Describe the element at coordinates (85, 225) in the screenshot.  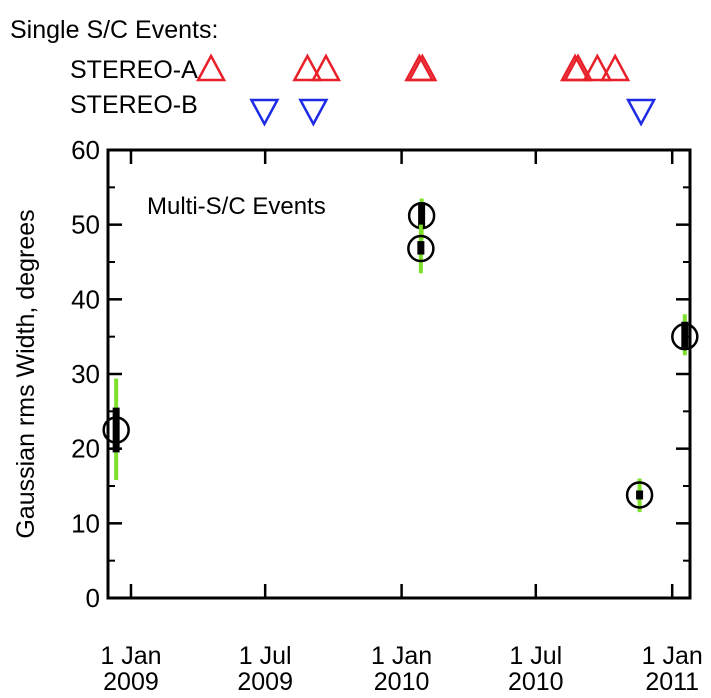
I see `y-tick-label: 50` at that location.